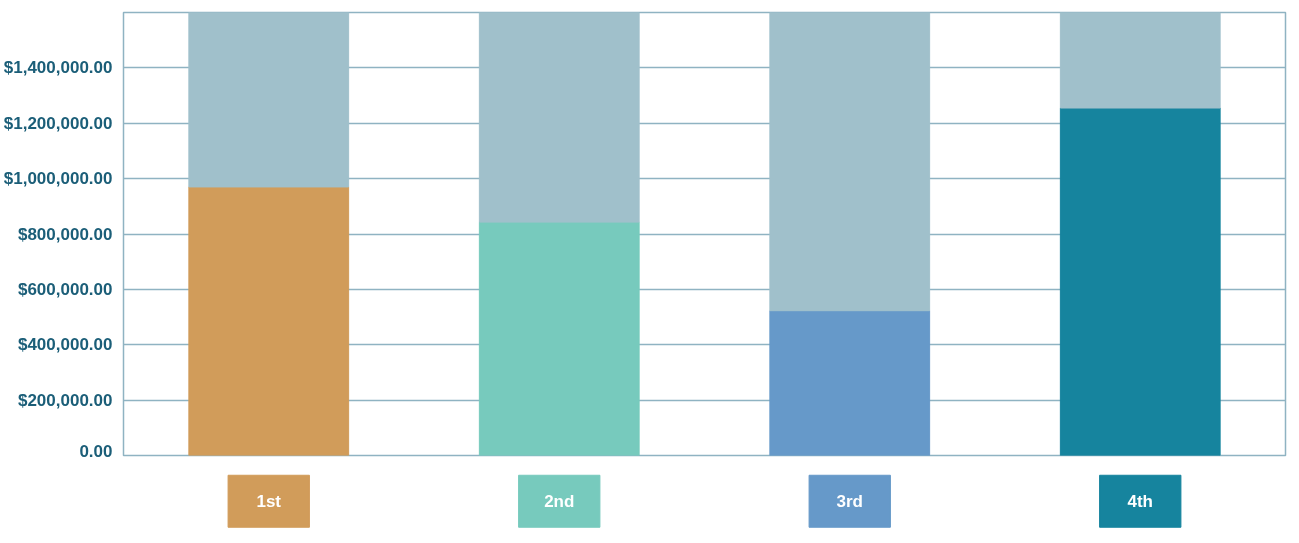  I want to click on y-tick-label: $1,200,000.00, so click(58, 123).